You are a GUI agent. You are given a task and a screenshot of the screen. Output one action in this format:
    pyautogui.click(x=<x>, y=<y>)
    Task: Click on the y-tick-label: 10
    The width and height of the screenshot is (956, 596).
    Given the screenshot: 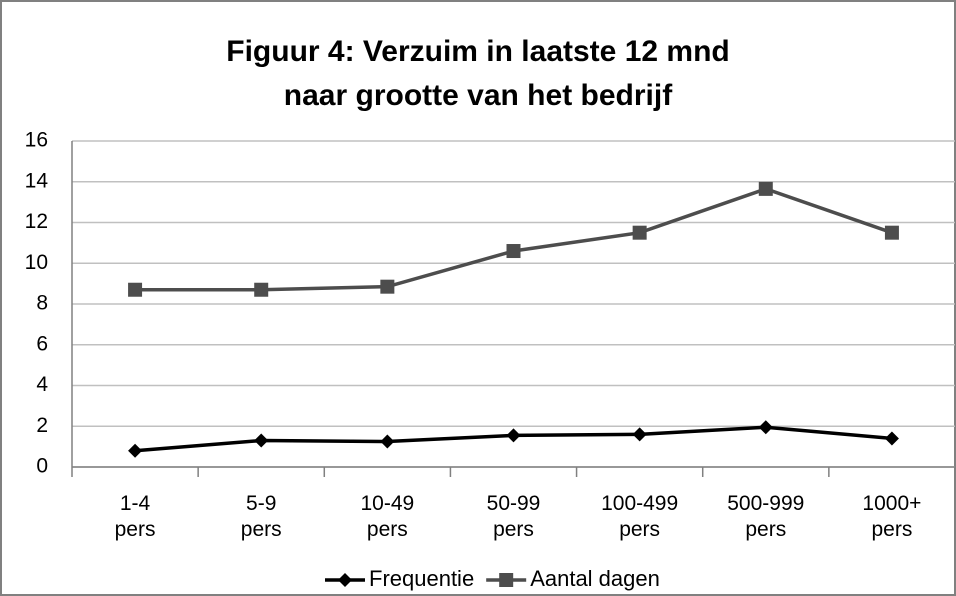 What is the action you would take?
    pyautogui.click(x=36, y=262)
    